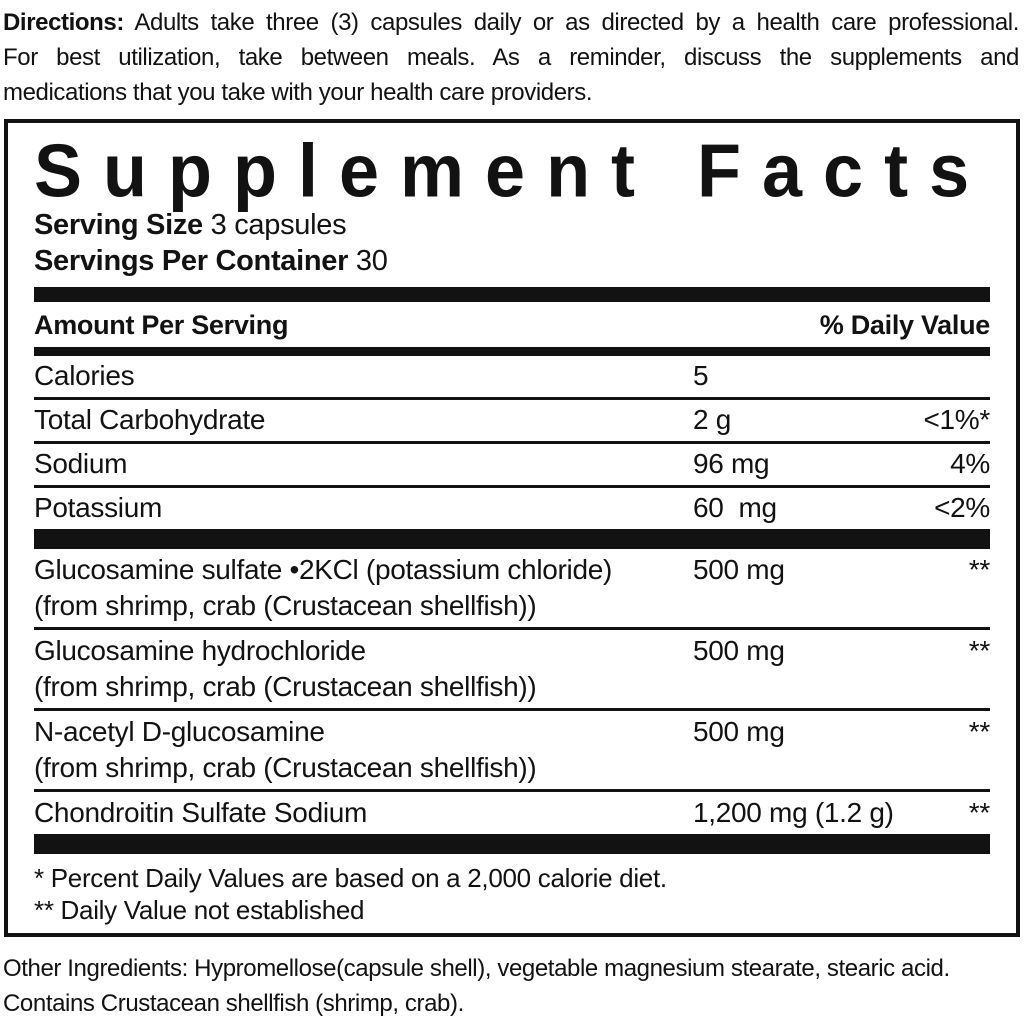 This screenshot has height=1021, width=1024. Describe the element at coordinates (512, 539) in the screenshot. I see `divider-bar-middle` at that location.